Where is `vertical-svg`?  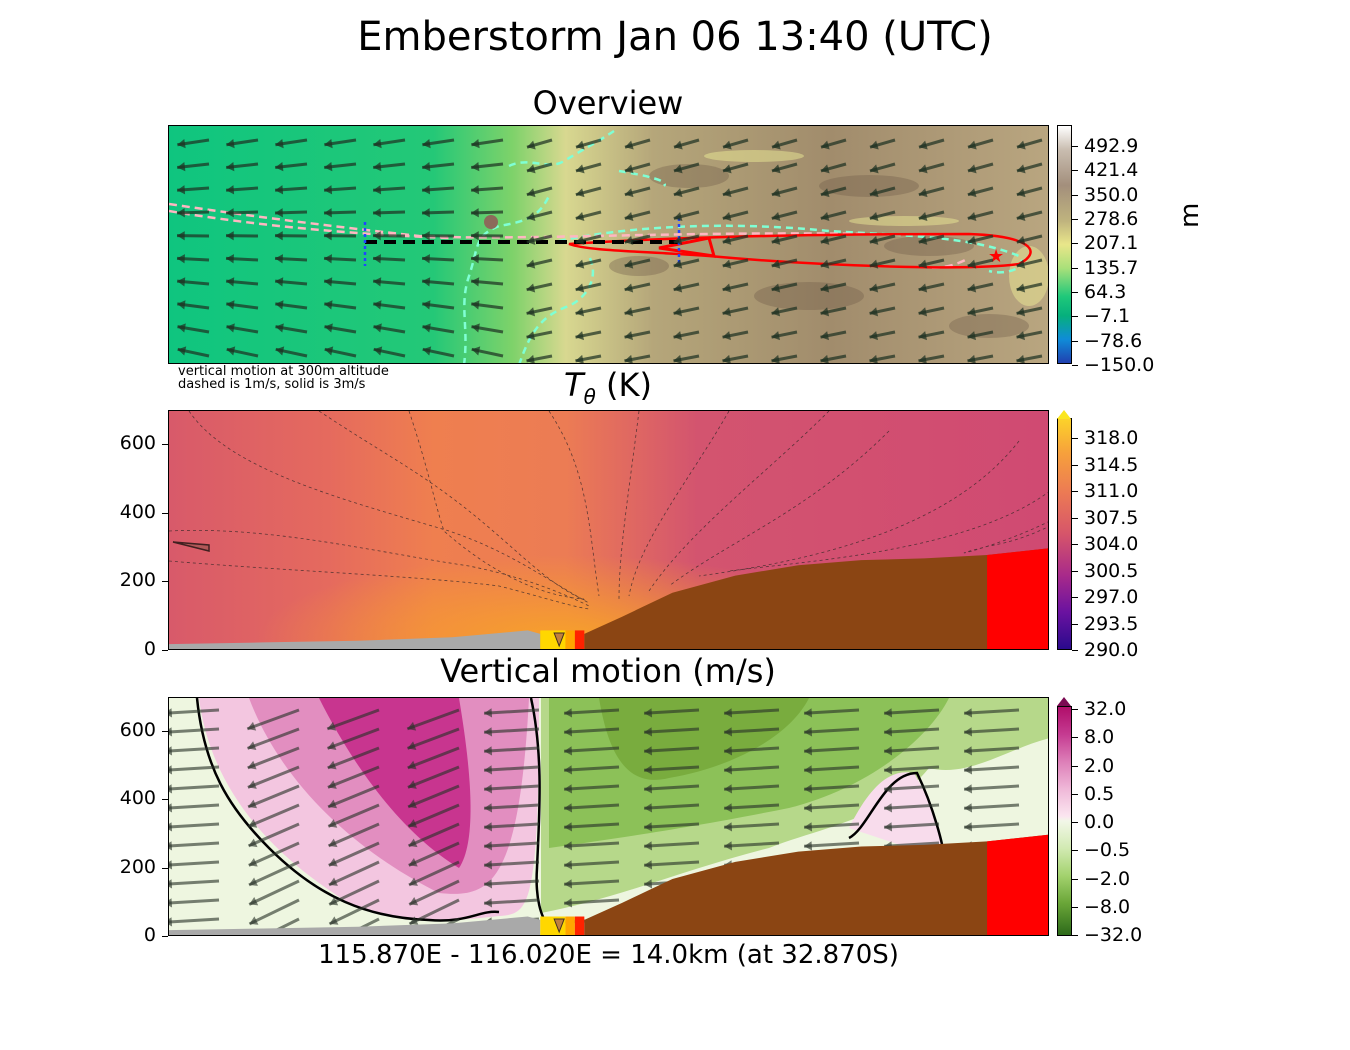 vertical-svg is located at coordinates (608, 816).